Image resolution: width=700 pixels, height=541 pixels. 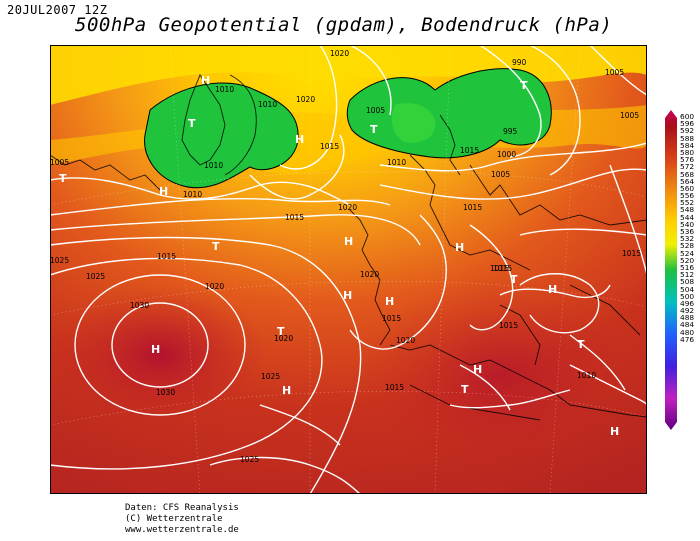 I want to click on colorbar-tick-label: 560, so click(x=687, y=188).